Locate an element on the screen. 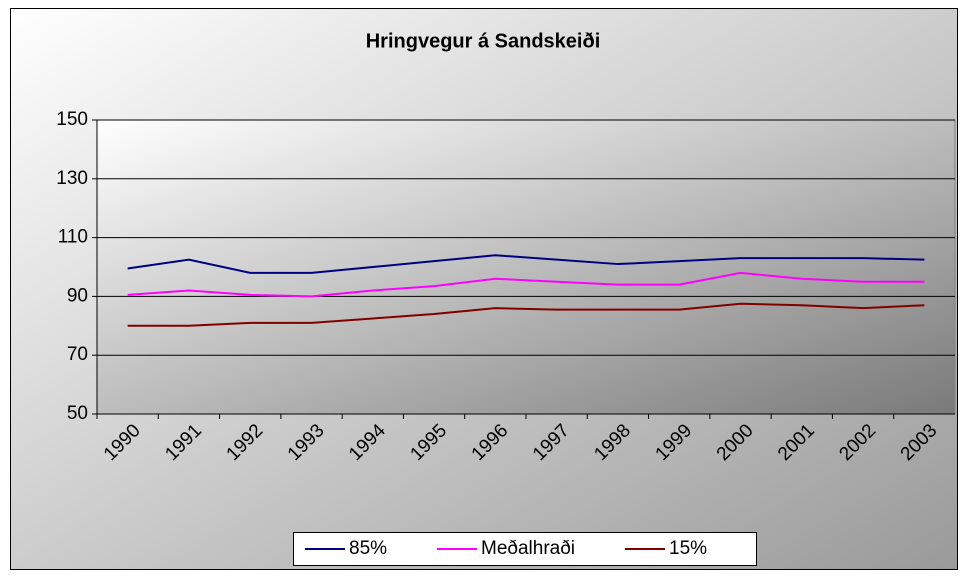  y-tick-label: 90 is located at coordinates (77, 295).